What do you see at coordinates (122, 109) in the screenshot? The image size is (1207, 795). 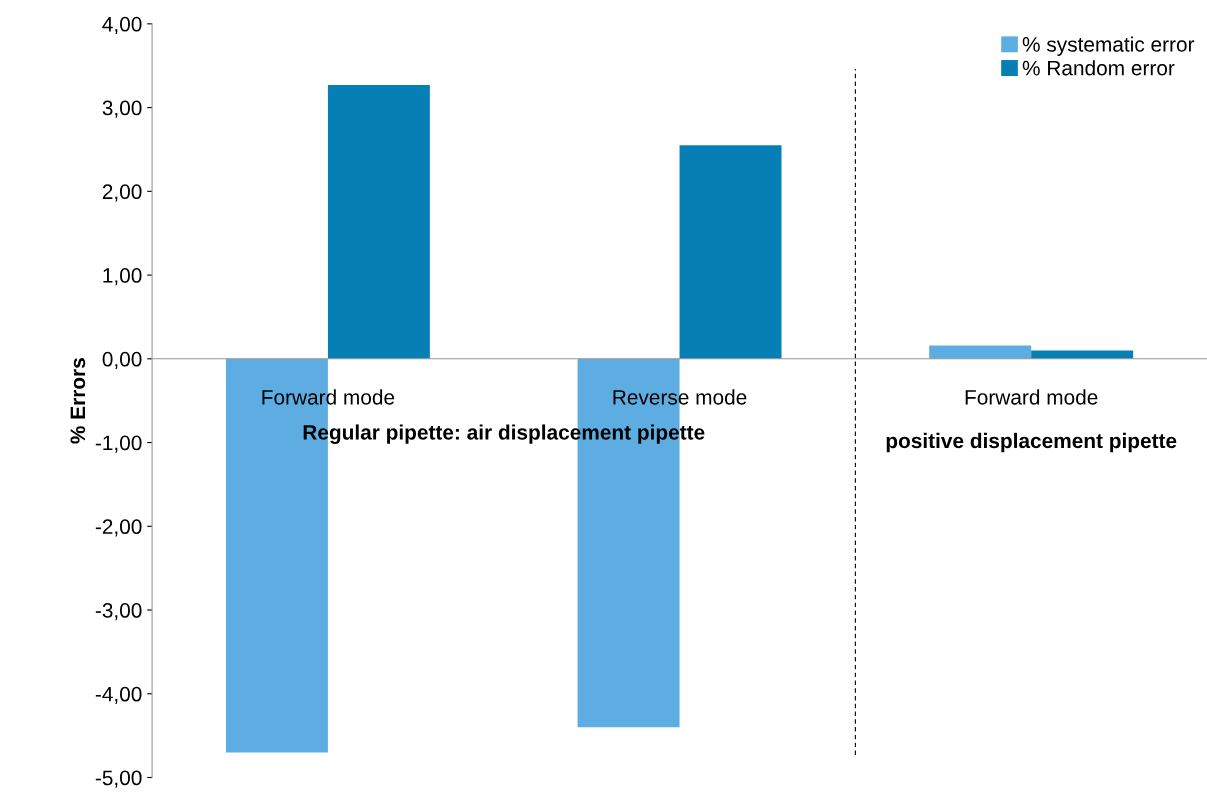 I see `y-tick-label: 3,00` at bounding box center [122, 109].